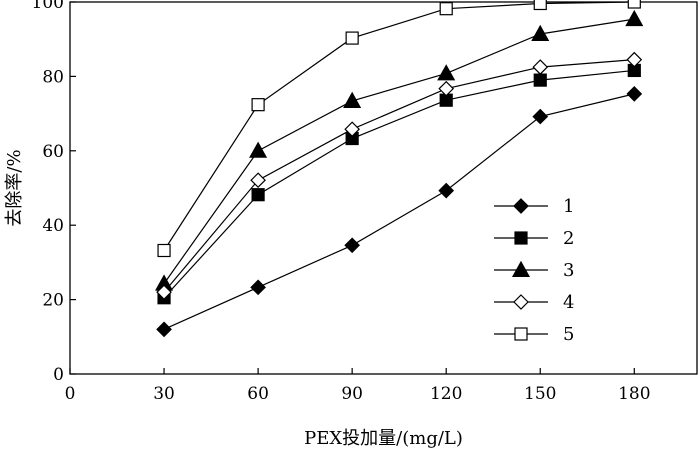 Image resolution: width=700 pixels, height=454 pixels. I want to click on y-tick-label-0: 0, so click(58, 375).